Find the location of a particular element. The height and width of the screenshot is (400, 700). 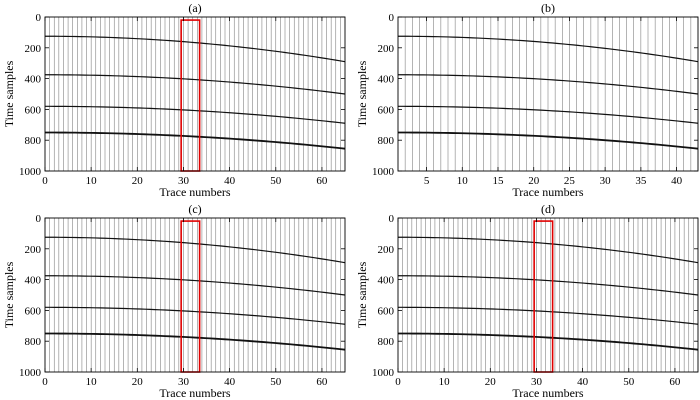

panel-title: (c) is located at coordinates (194, 209).